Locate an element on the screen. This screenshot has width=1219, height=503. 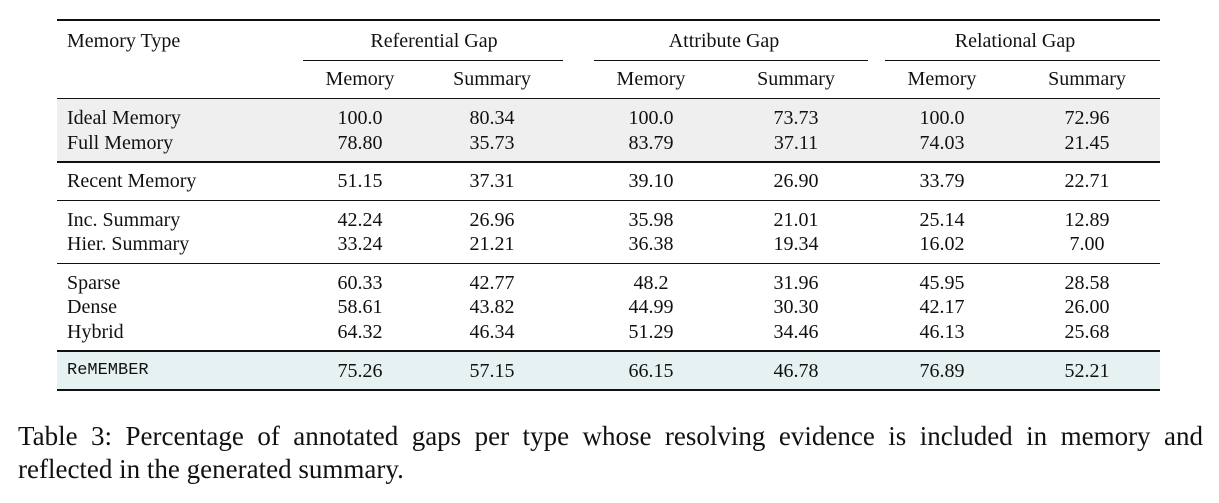
table-cell: 37.31 is located at coordinates (492, 181).